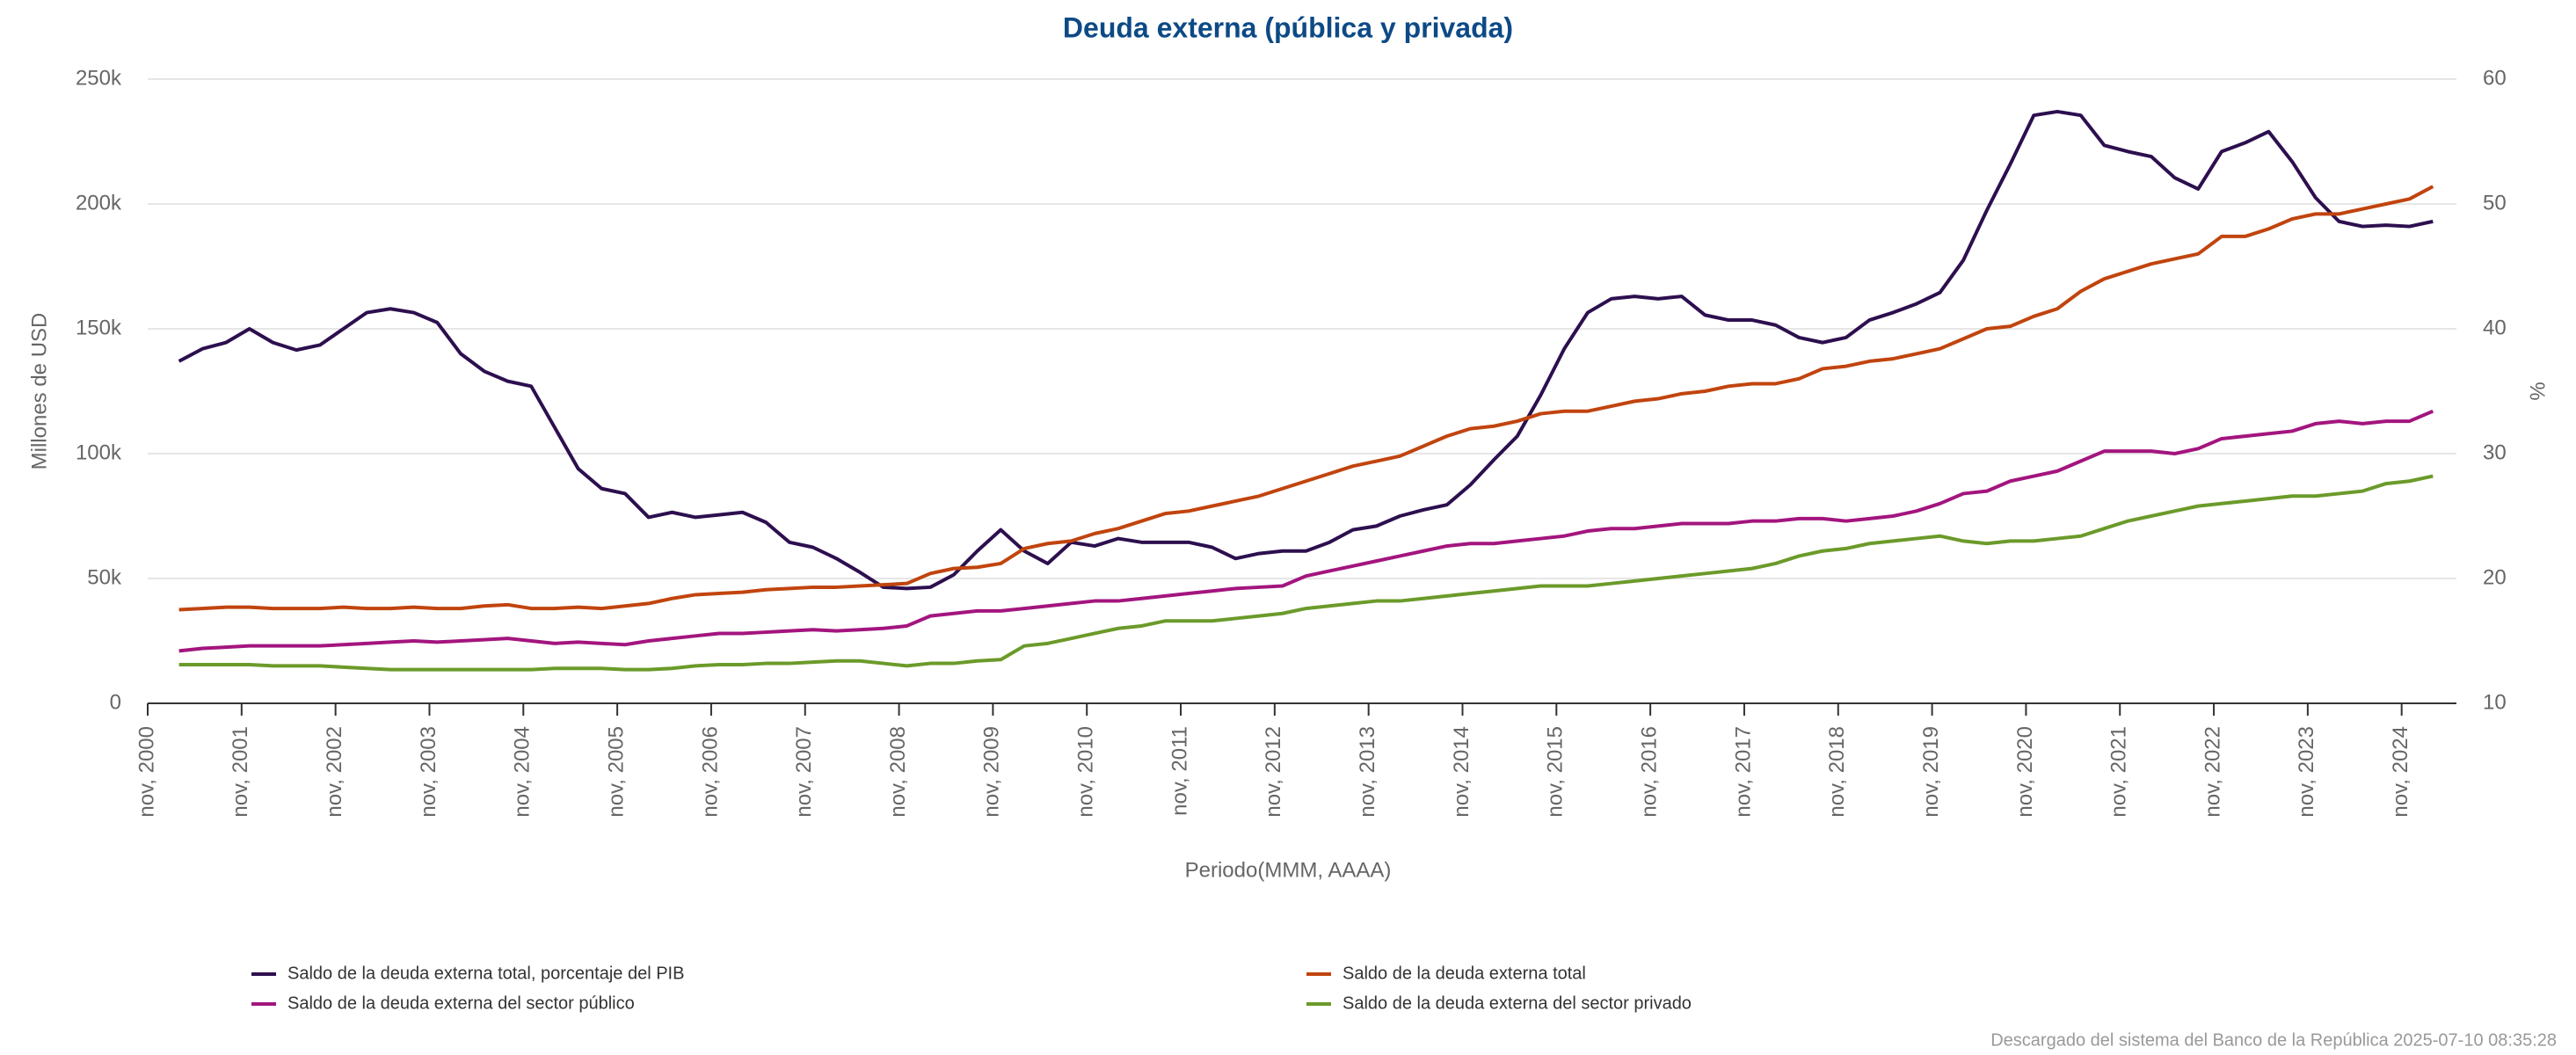  What do you see at coordinates (2495, 577) in the screenshot?
I see `y2-tick-label: 20` at bounding box center [2495, 577].